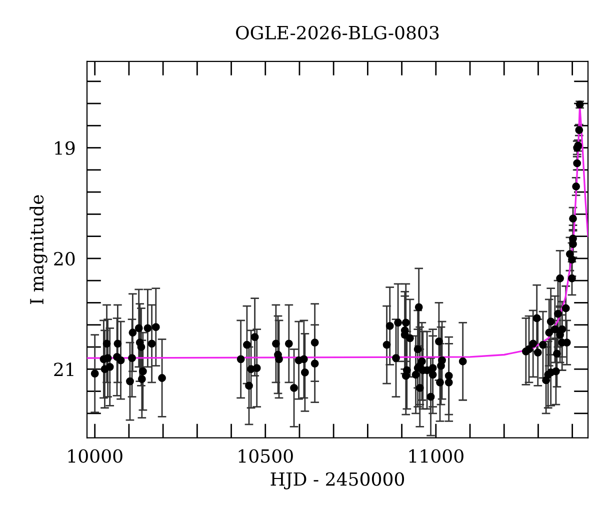 This screenshot has height=512, width=600. I want to click on x-axis-title: HJD - 2450000, so click(337, 481).